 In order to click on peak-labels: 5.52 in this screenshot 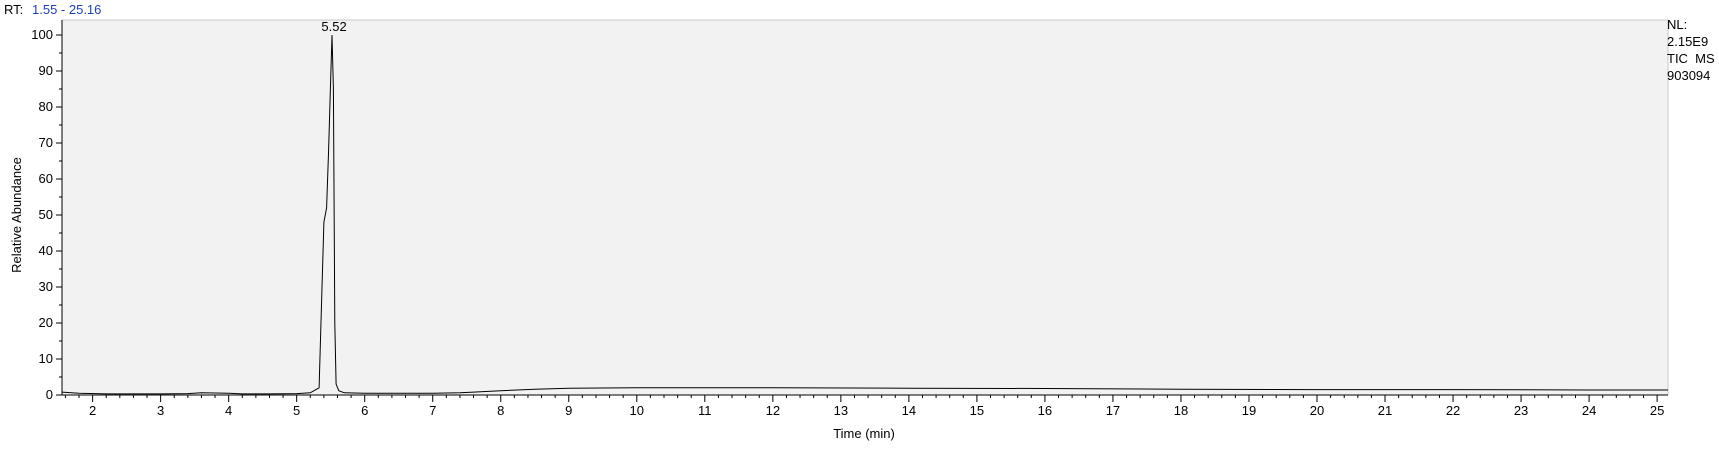, I will do `click(333, 26)`.